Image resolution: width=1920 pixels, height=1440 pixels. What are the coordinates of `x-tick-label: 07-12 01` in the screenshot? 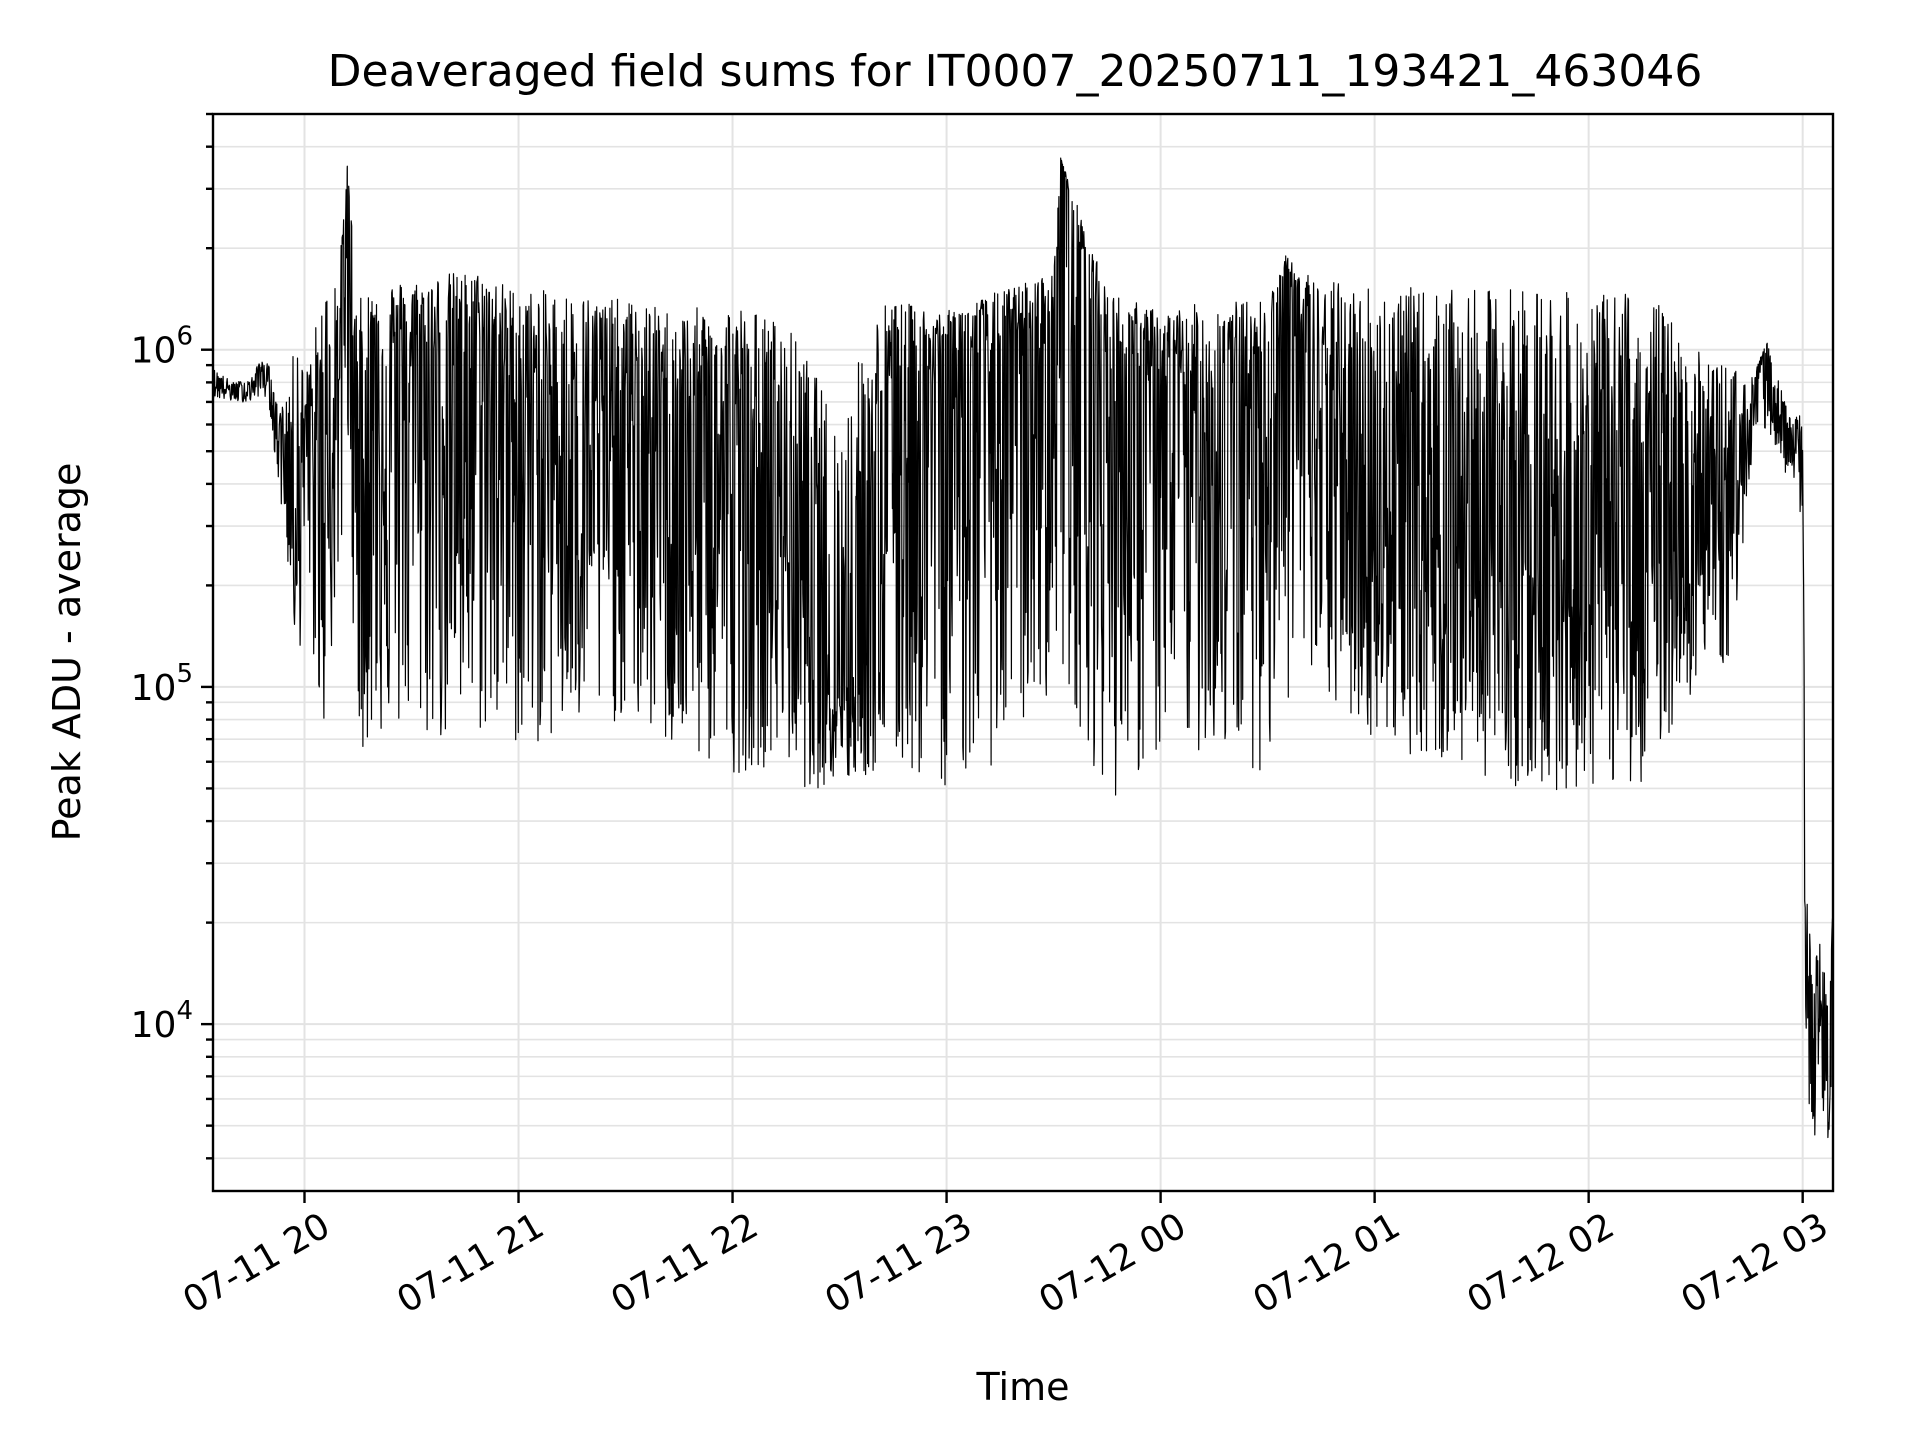 It's located at (1326, 1263).